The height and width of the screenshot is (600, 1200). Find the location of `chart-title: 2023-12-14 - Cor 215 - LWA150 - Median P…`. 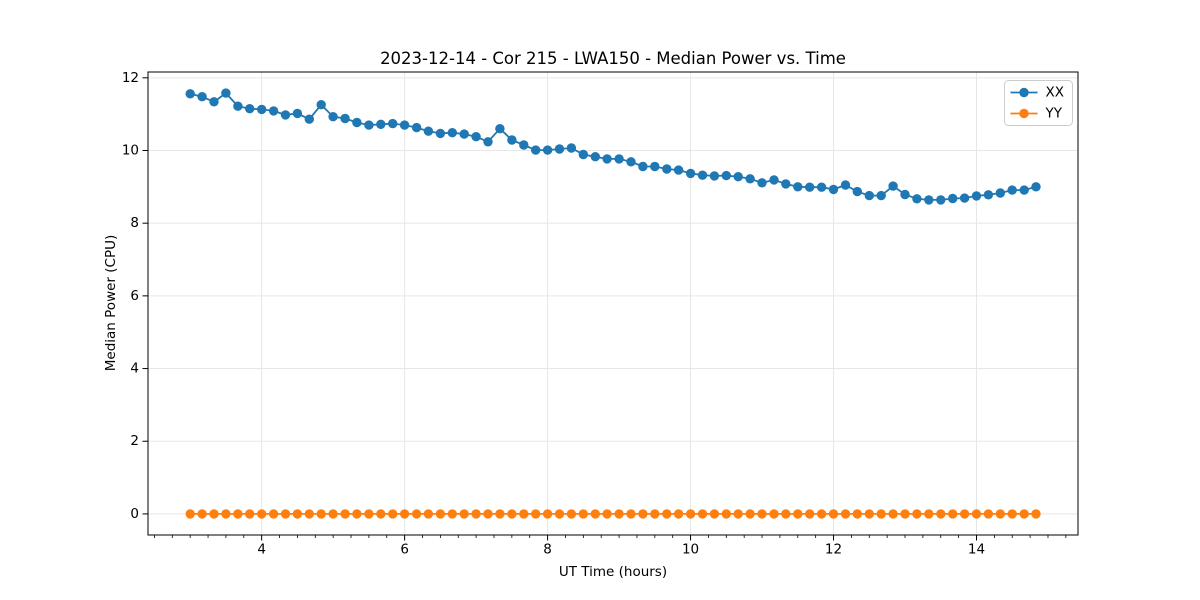

chart-title: 2023-12-14 - Cor 215 - LWA150 - Median P… is located at coordinates (613, 58).